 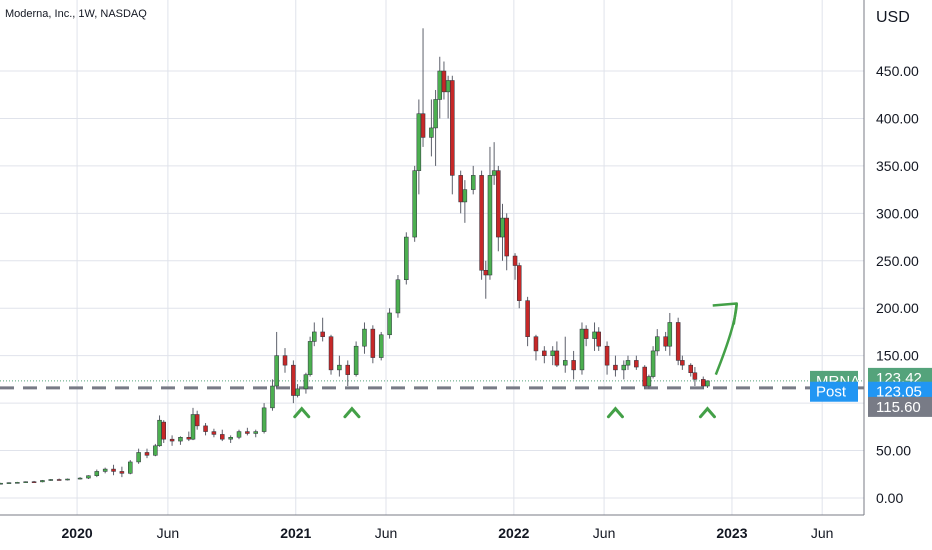 I want to click on time-tick-label: 2023, so click(x=731, y=533).